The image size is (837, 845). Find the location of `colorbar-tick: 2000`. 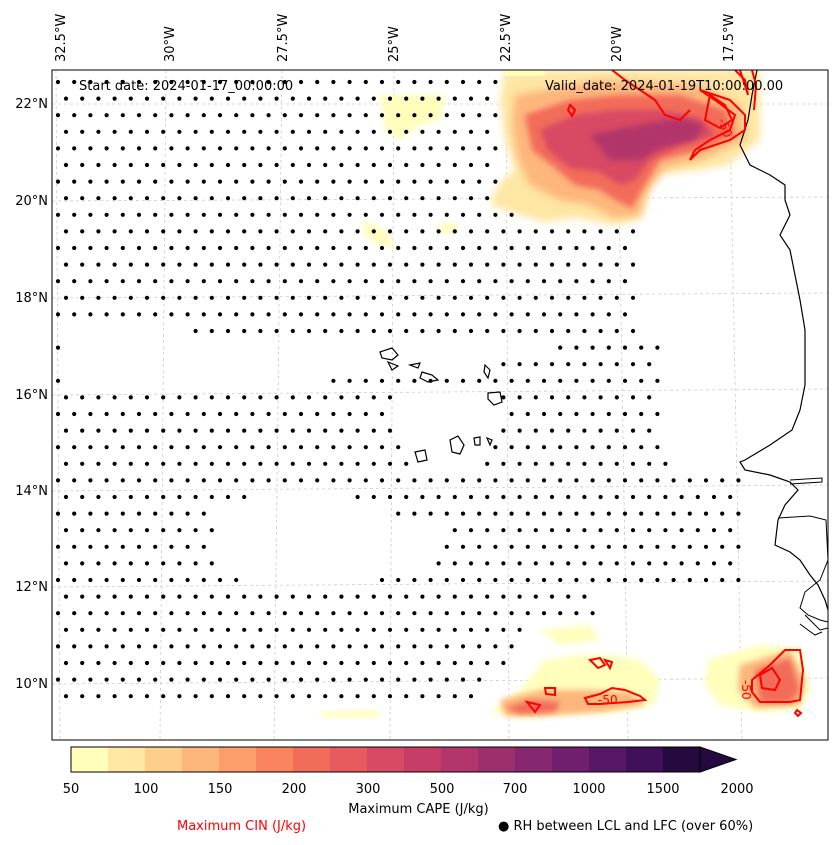

colorbar-tick: 2000 is located at coordinates (737, 789).